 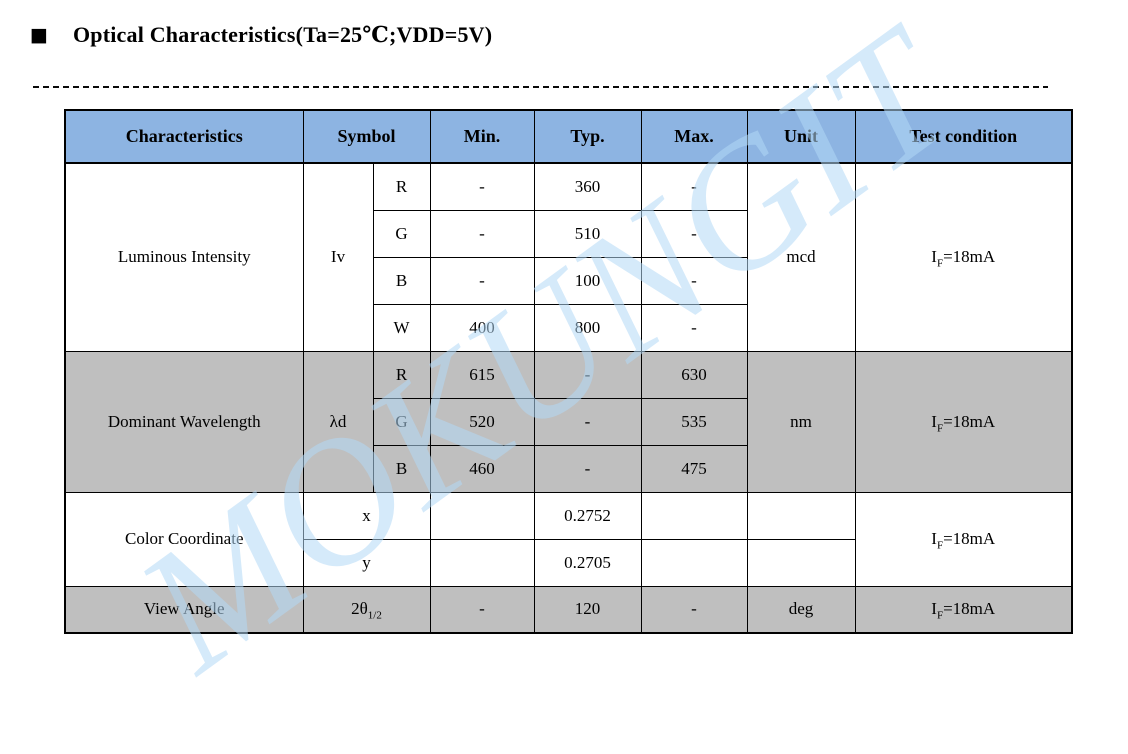 I want to click on symbol-subscript: 1/2, so click(x=374, y=615).